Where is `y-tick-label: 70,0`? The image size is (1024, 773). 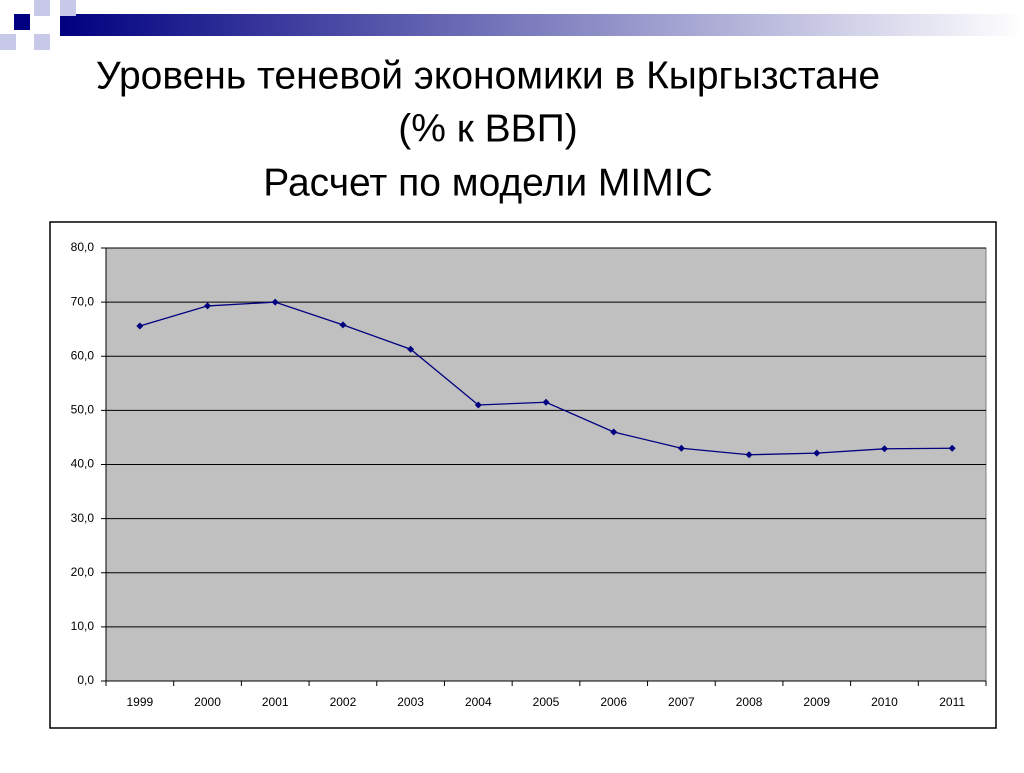
y-tick-label: 70,0 is located at coordinates (83, 301).